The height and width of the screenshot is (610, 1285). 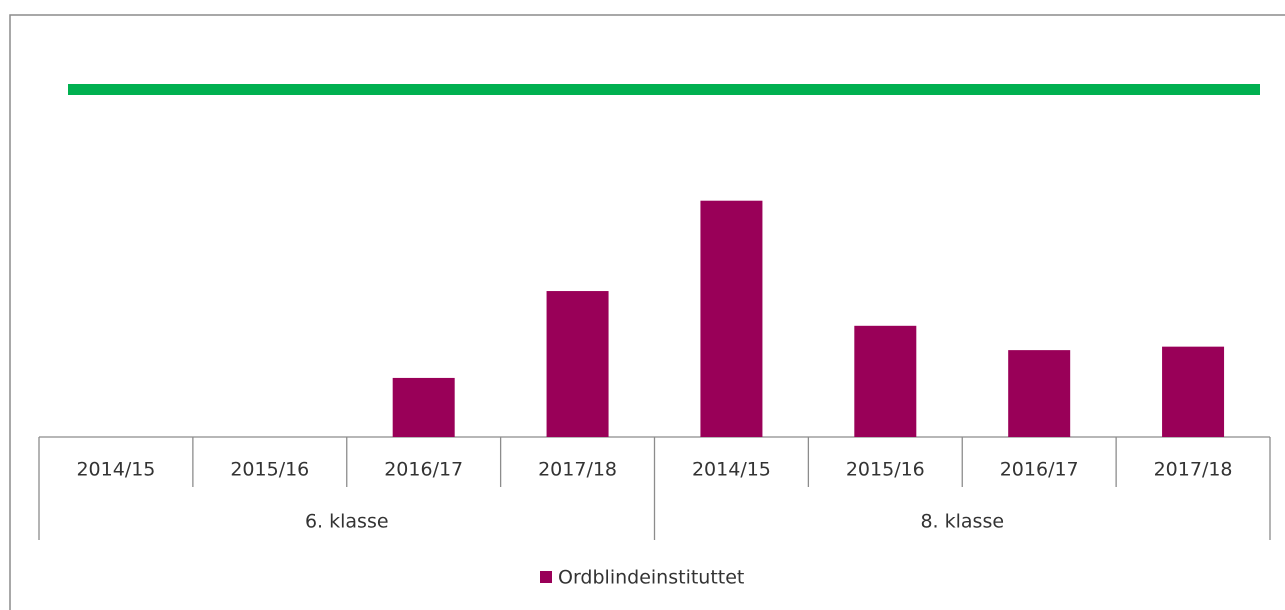 I want to click on group-label: 8. klasse, so click(x=962, y=522).